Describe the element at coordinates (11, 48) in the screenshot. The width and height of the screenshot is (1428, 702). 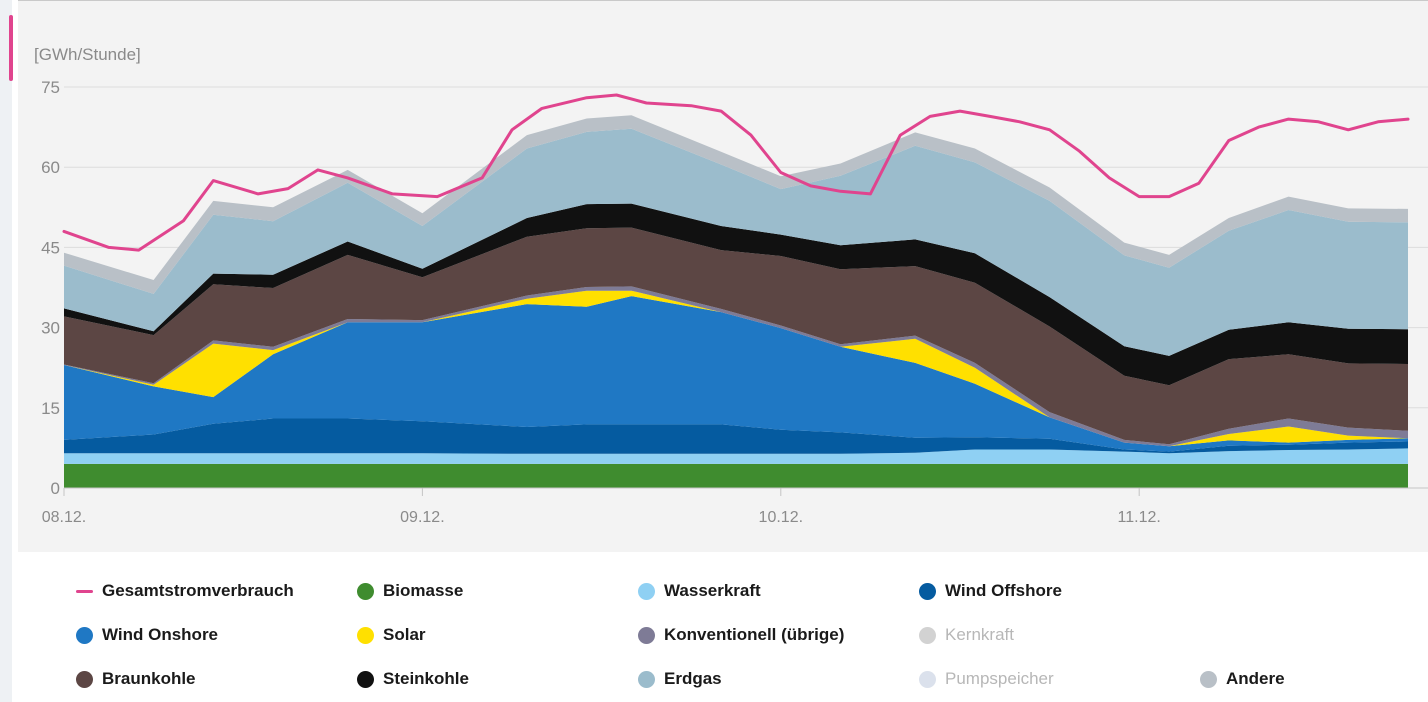
I see `active-indicator` at that location.